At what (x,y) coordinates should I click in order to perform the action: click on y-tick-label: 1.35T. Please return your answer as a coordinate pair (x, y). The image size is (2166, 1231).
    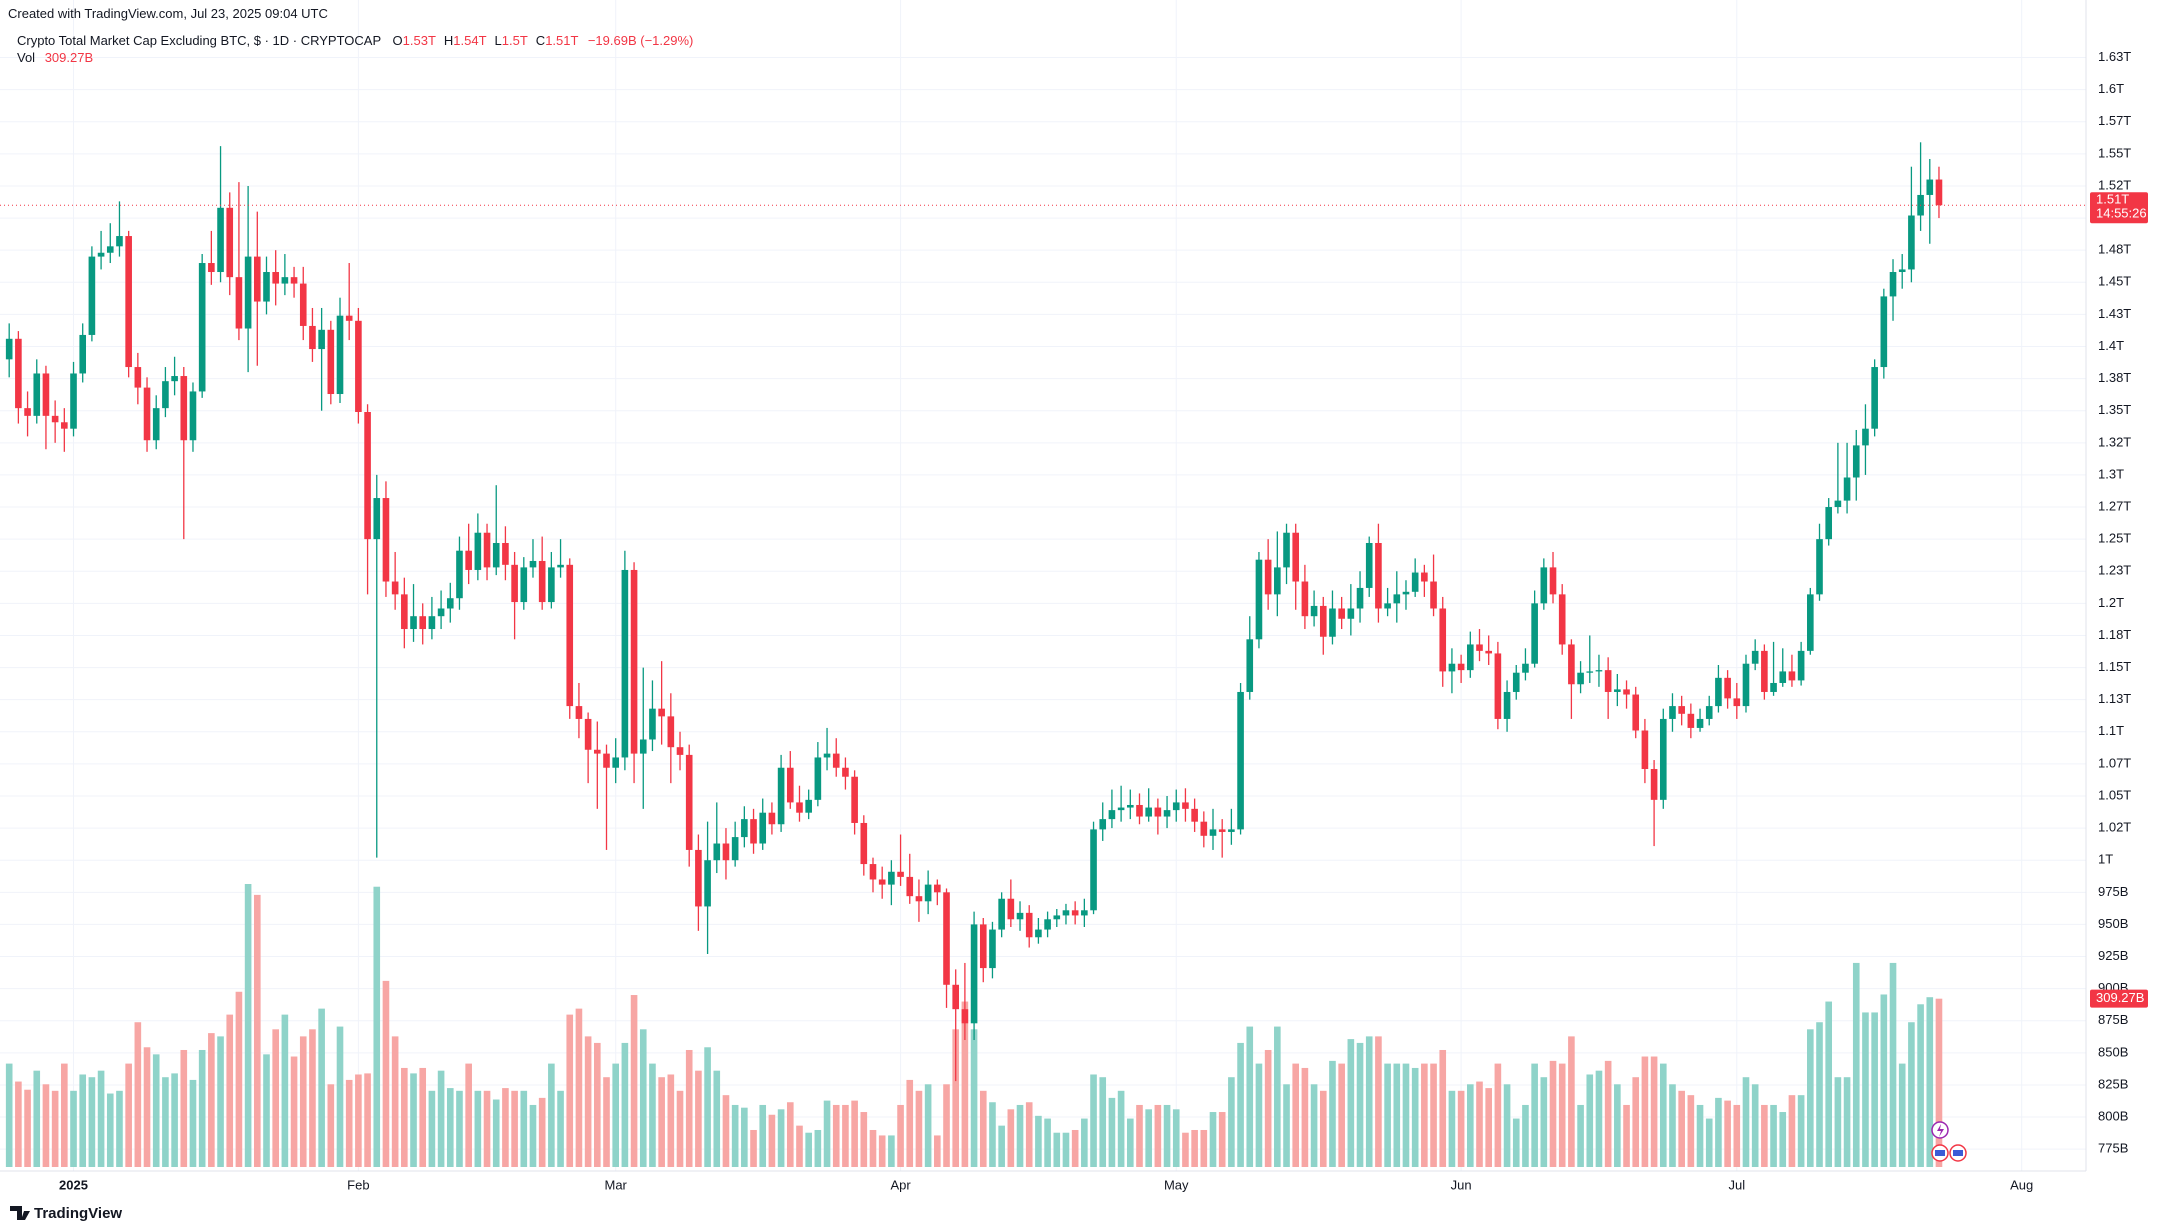
    Looking at the image, I should click on (2114, 409).